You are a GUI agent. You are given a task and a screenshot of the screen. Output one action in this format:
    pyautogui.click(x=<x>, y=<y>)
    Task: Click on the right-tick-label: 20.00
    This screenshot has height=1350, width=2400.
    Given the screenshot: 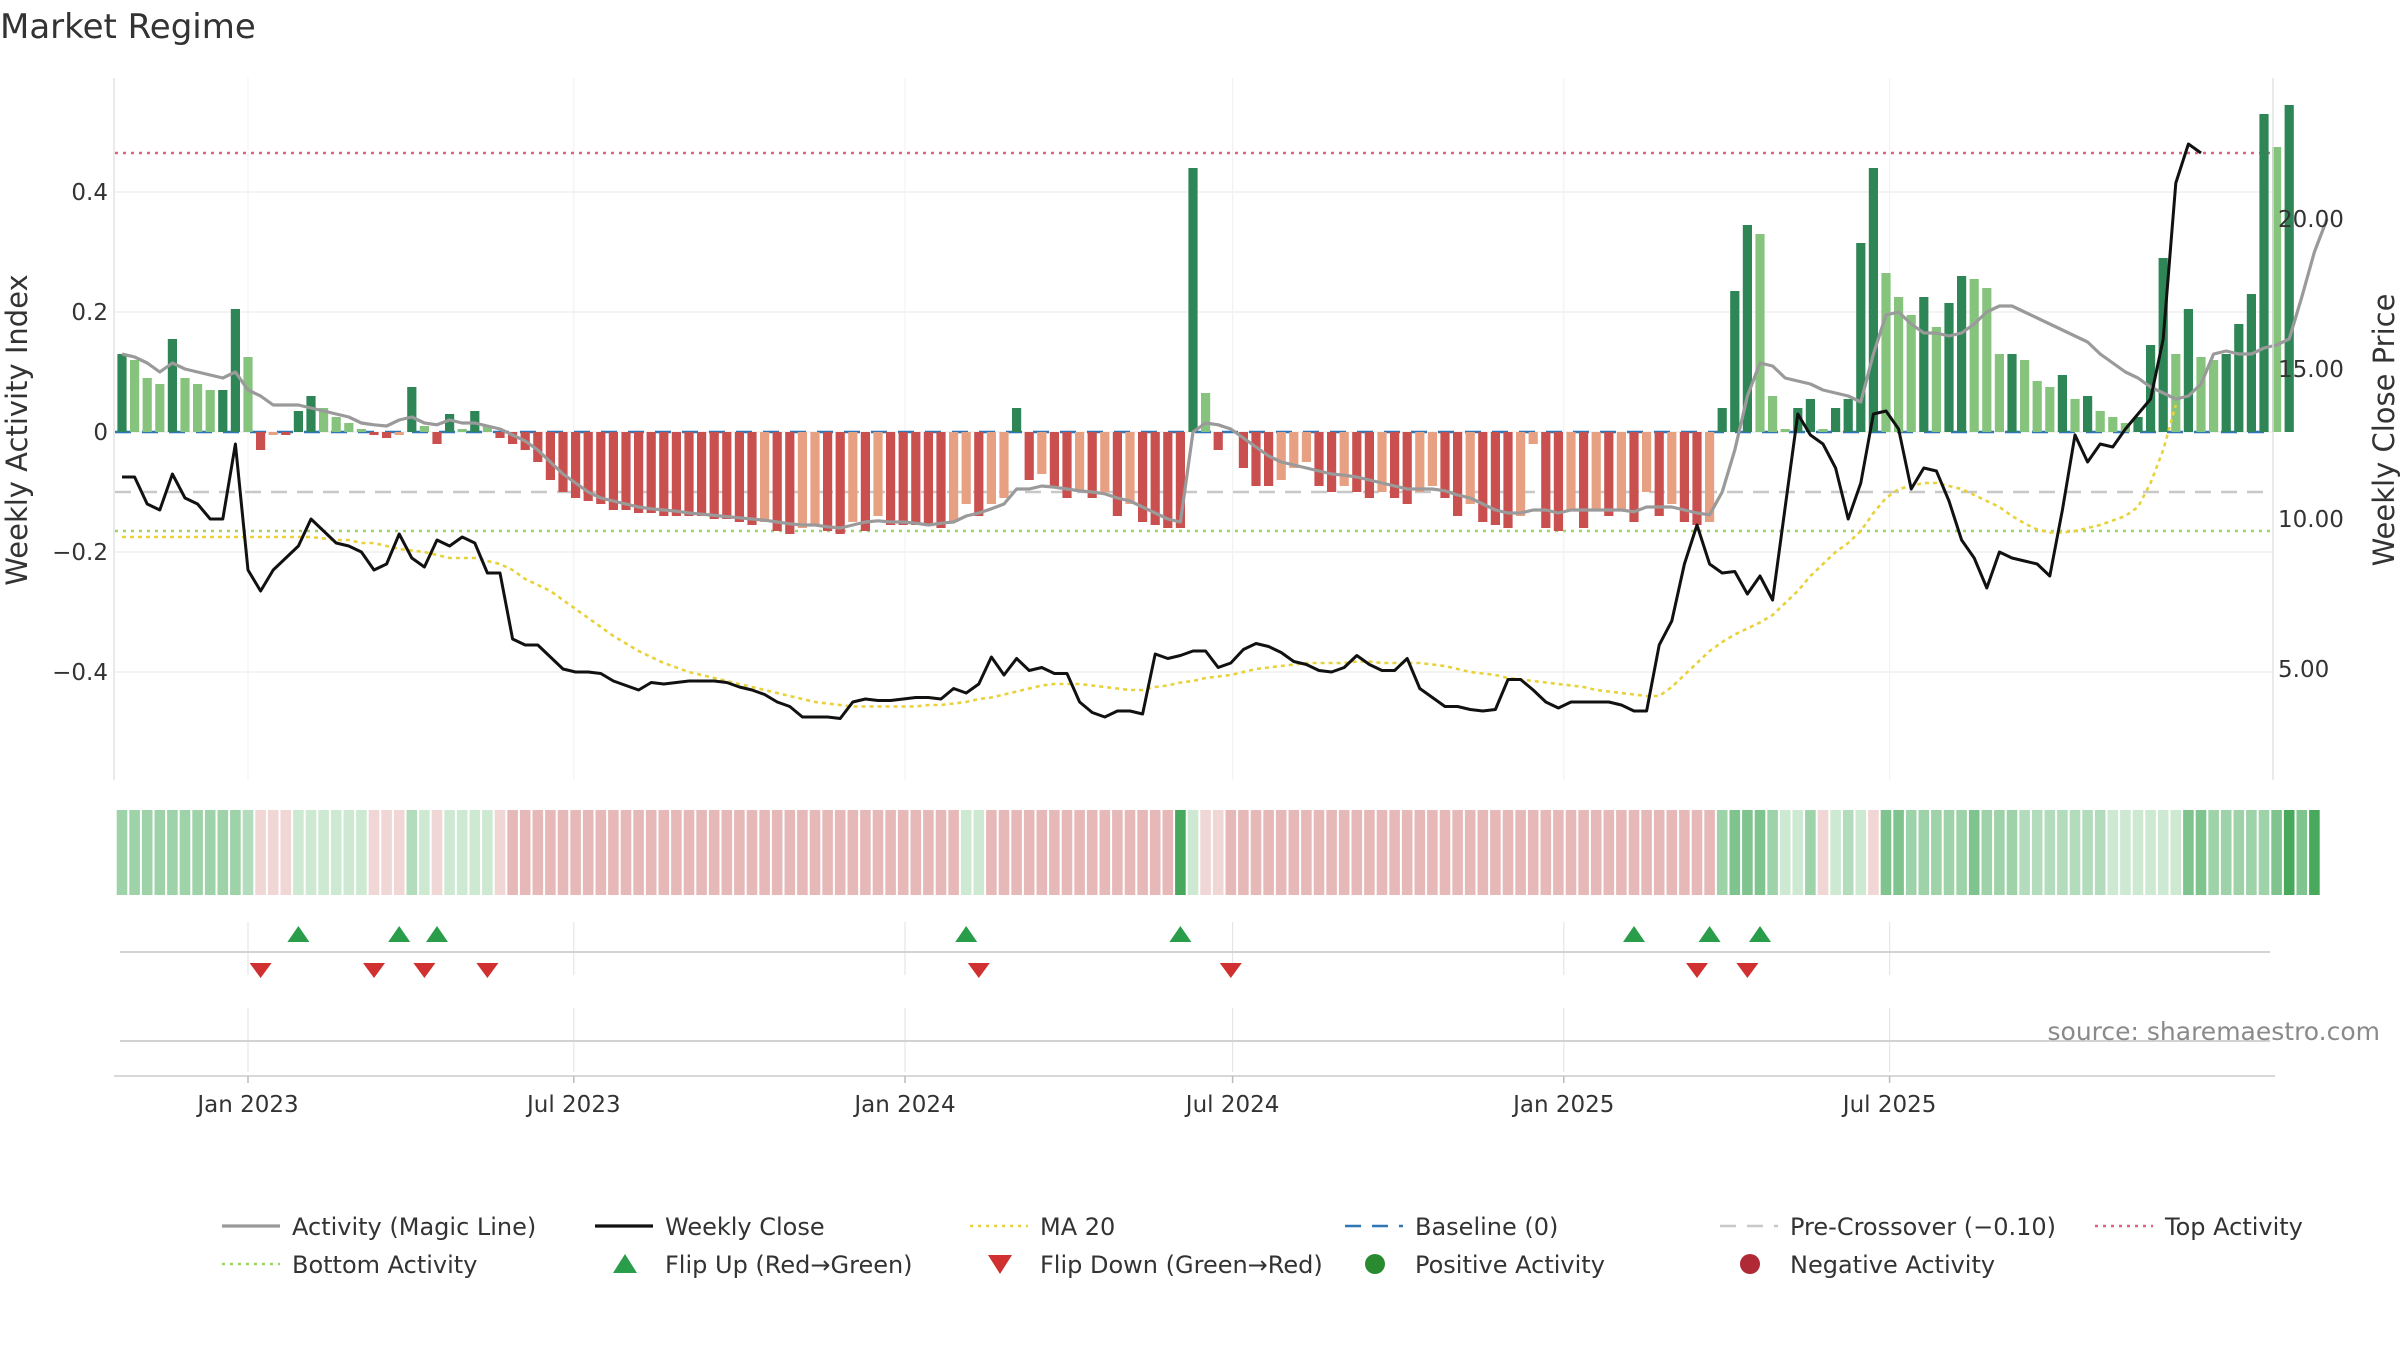 What is the action you would take?
    pyautogui.click(x=2311, y=220)
    